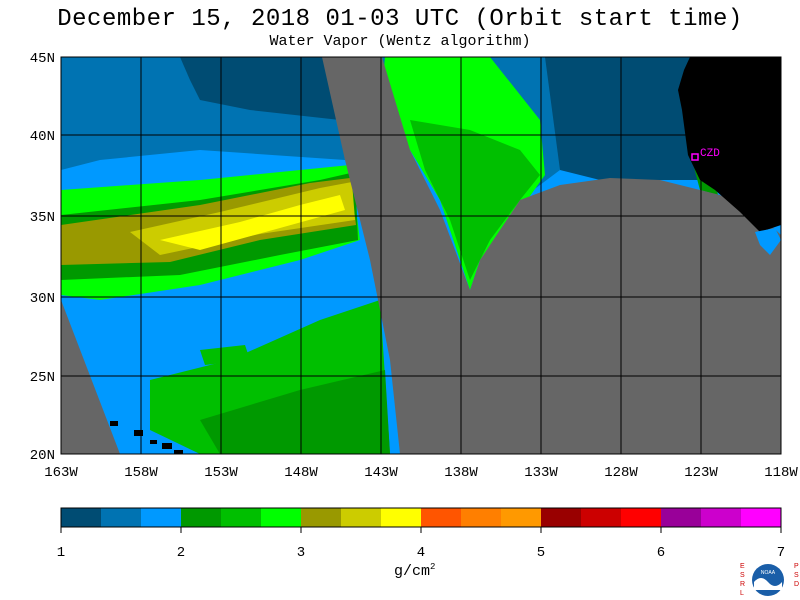 The image size is (800, 600). What do you see at coordinates (621, 473) in the screenshot?
I see `lon-label: 128W` at bounding box center [621, 473].